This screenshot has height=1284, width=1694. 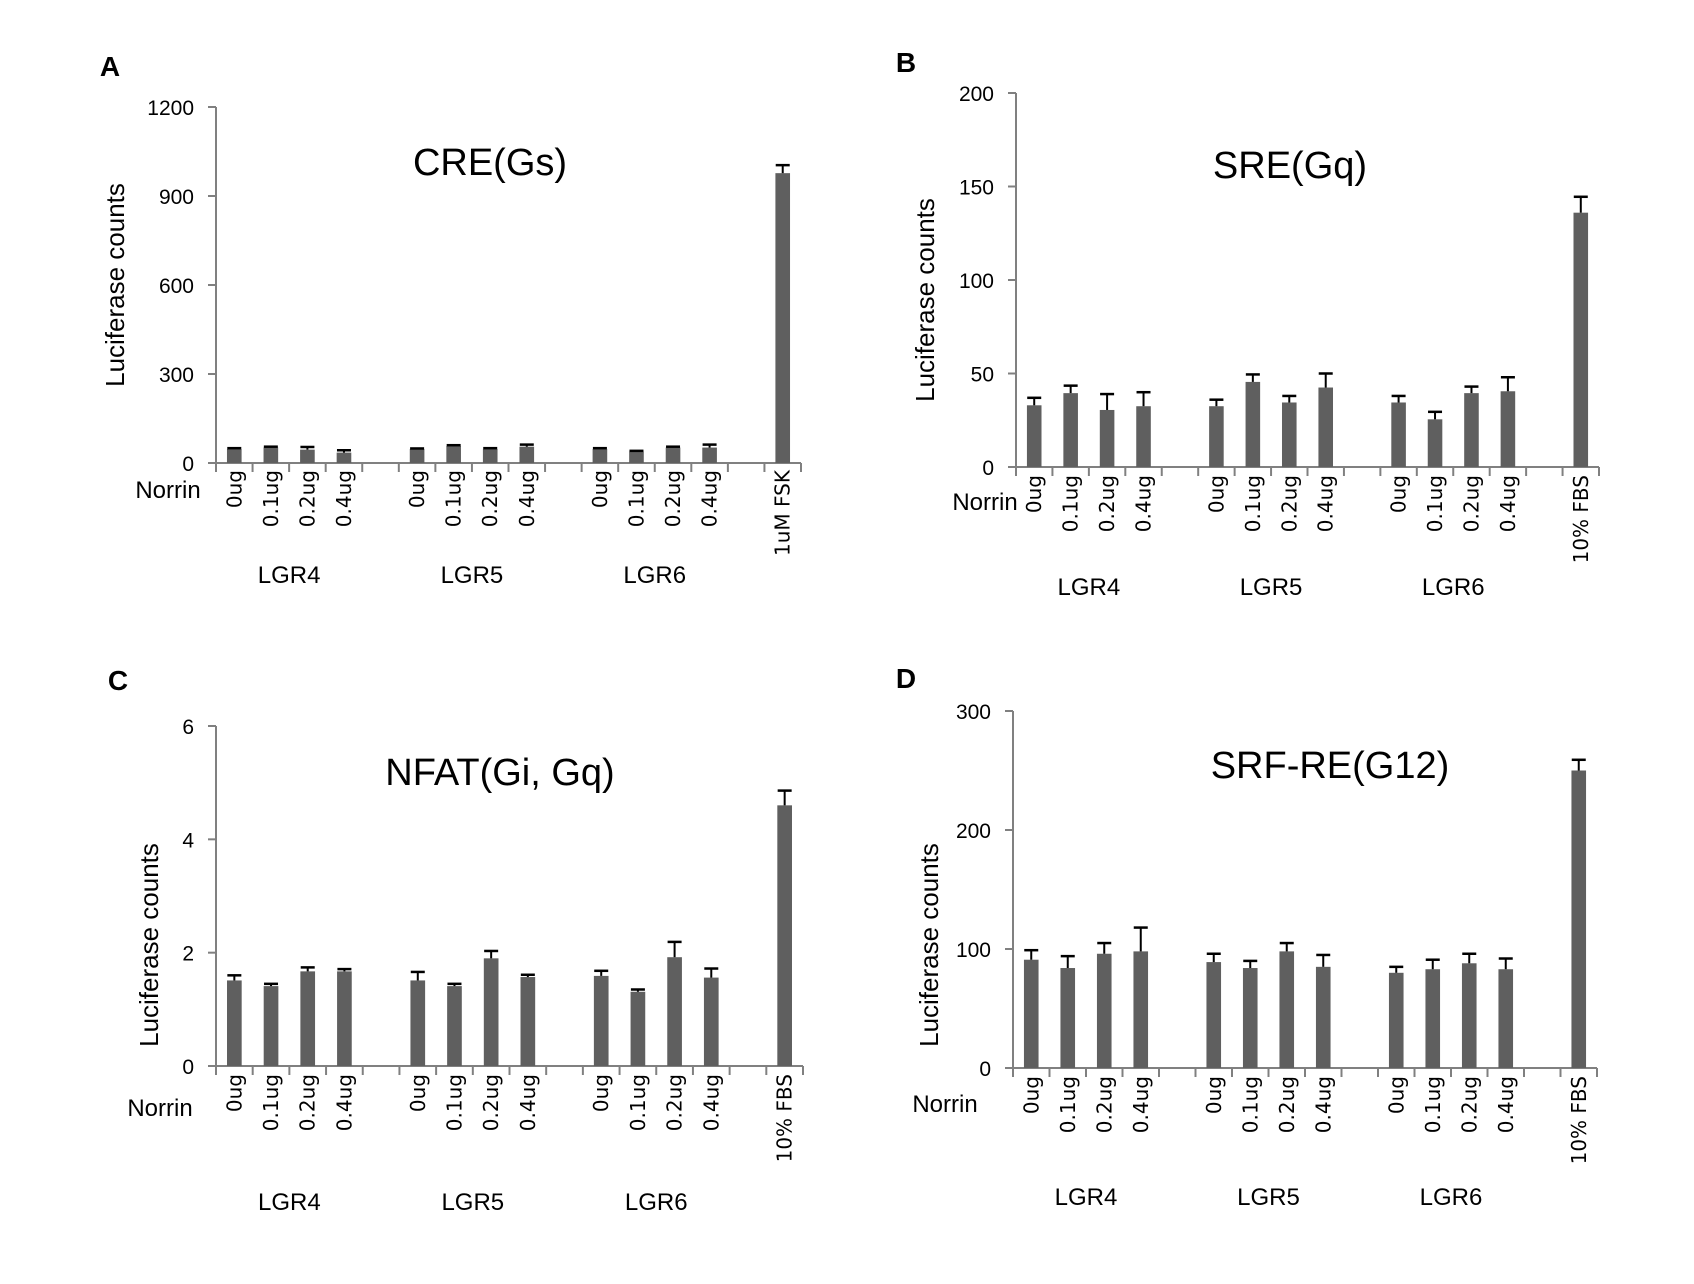 I want to click on panel-letter: D, so click(x=906, y=678).